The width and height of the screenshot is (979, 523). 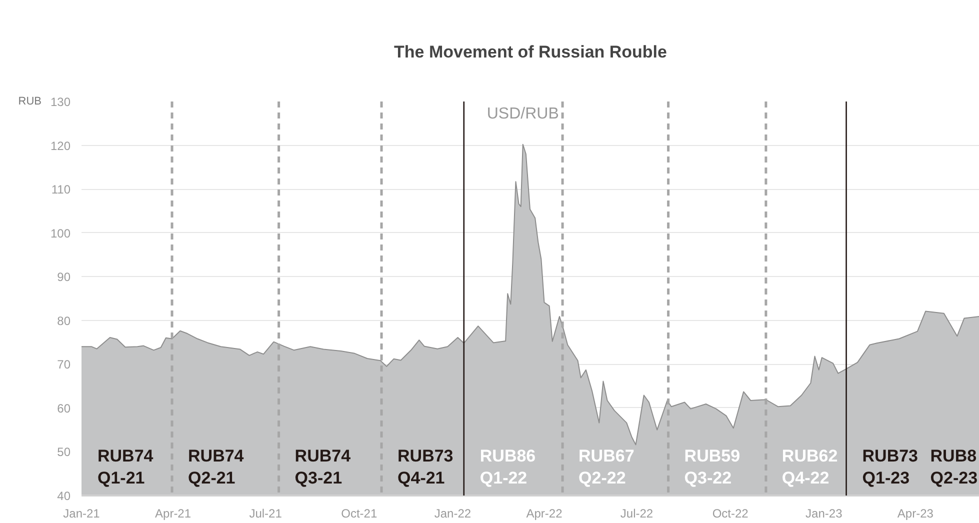 What do you see at coordinates (530, 52) in the screenshot?
I see `chart-title: The Movement of Russian Rouble` at bounding box center [530, 52].